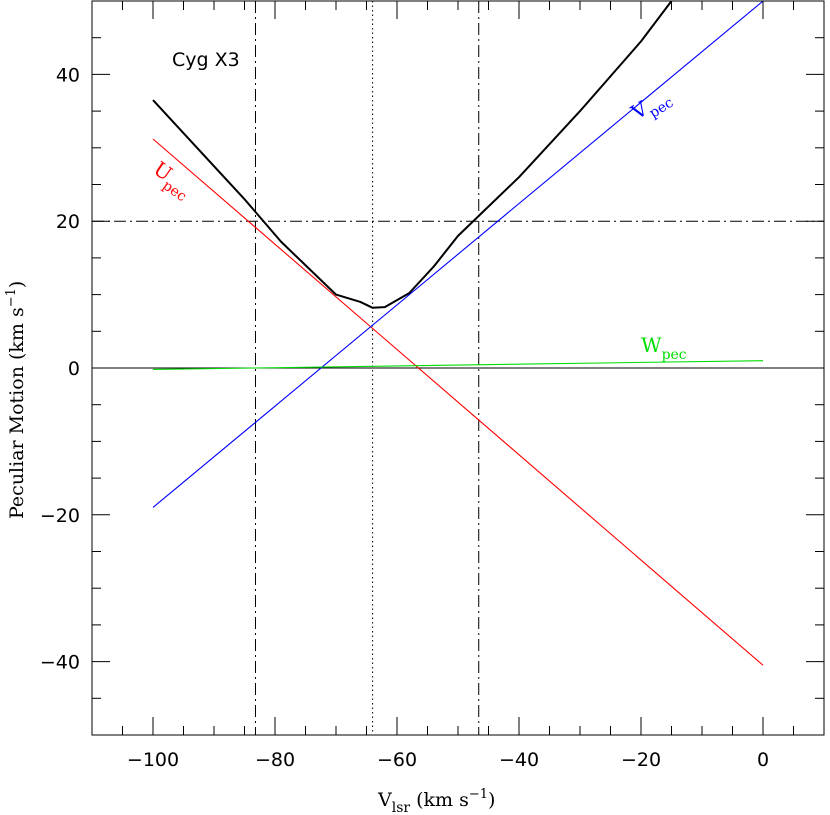 Image resolution: width=830 pixels, height=815 pixels. What do you see at coordinates (60, 663) in the screenshot?
I see `y-tick-label: −40` at bounding box center [60, 663].